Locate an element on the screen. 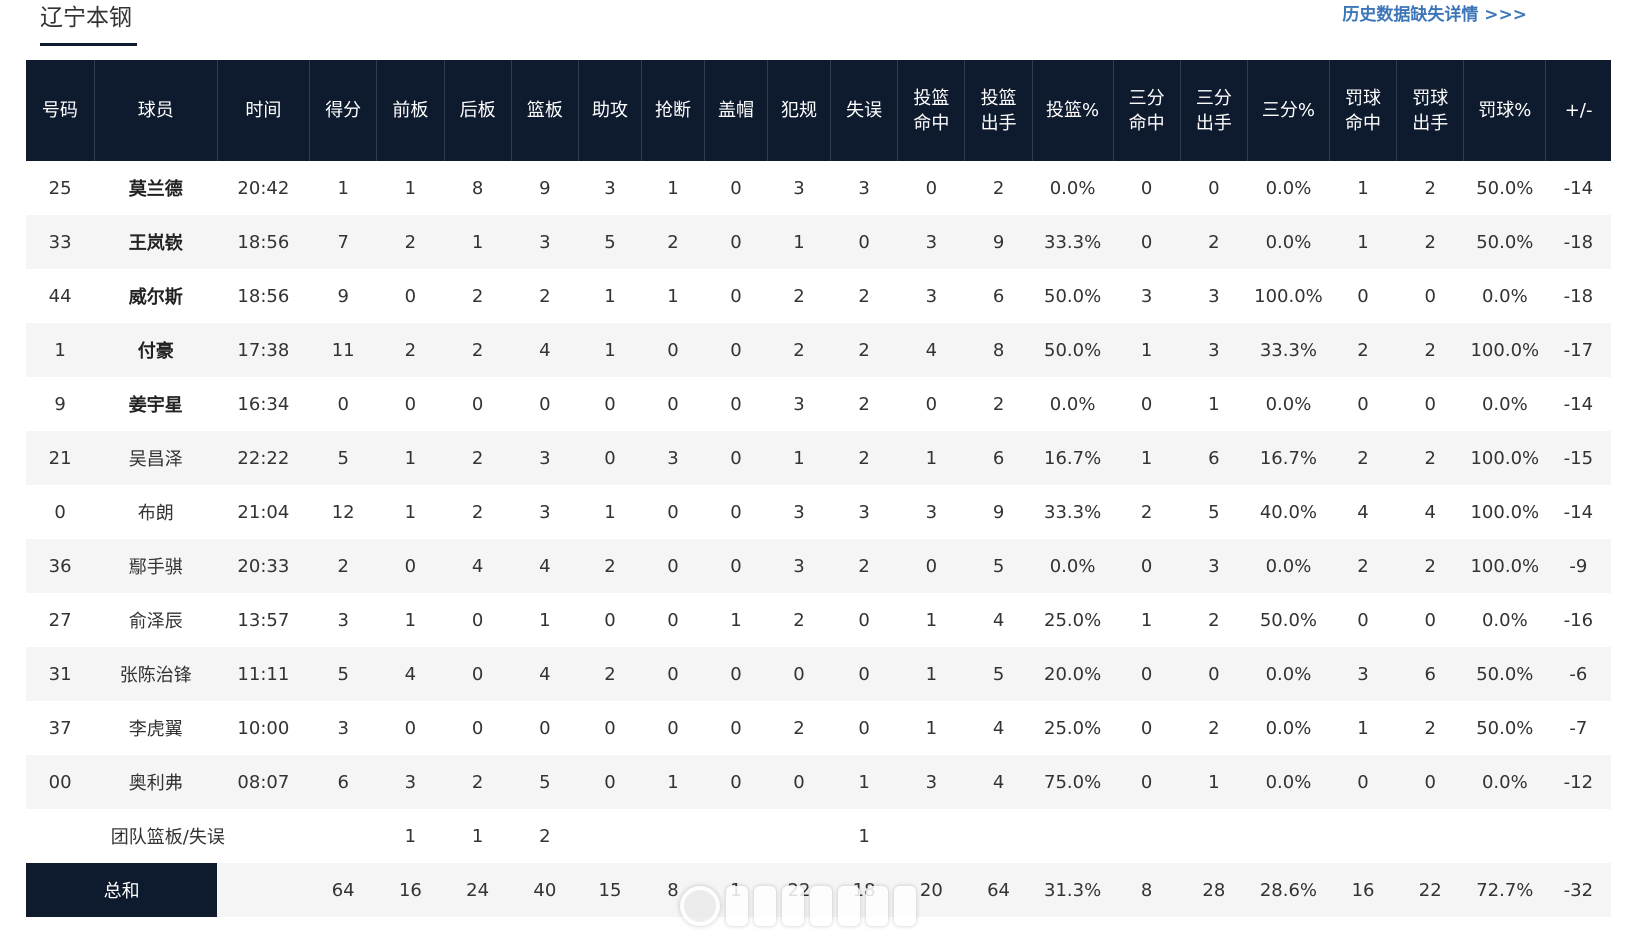  stat-cell: -18 is located at coordinates (1578, 296).